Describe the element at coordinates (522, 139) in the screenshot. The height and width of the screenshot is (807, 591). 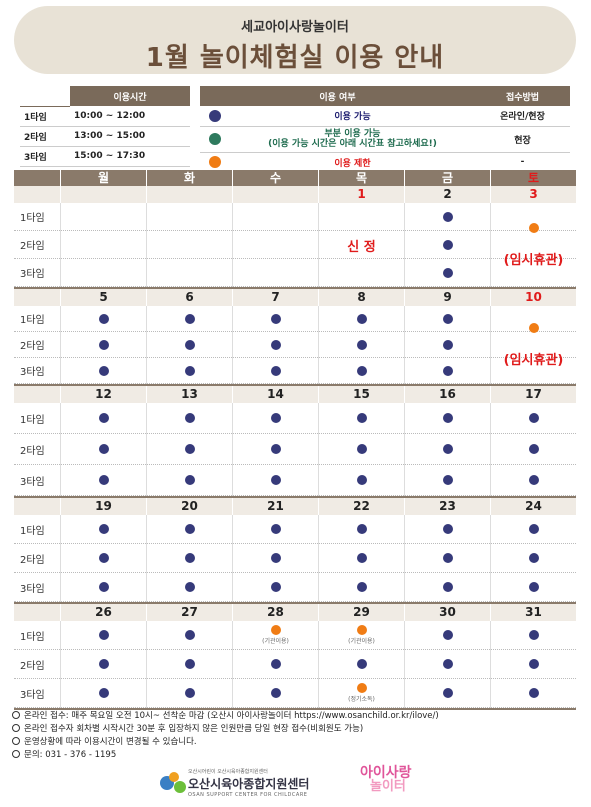
I see `status-method: 현장` at that location.